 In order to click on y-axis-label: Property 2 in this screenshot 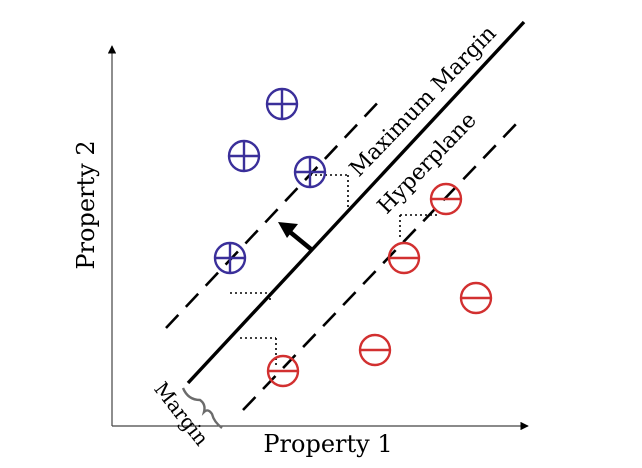, I will do `click(86, 204)`.